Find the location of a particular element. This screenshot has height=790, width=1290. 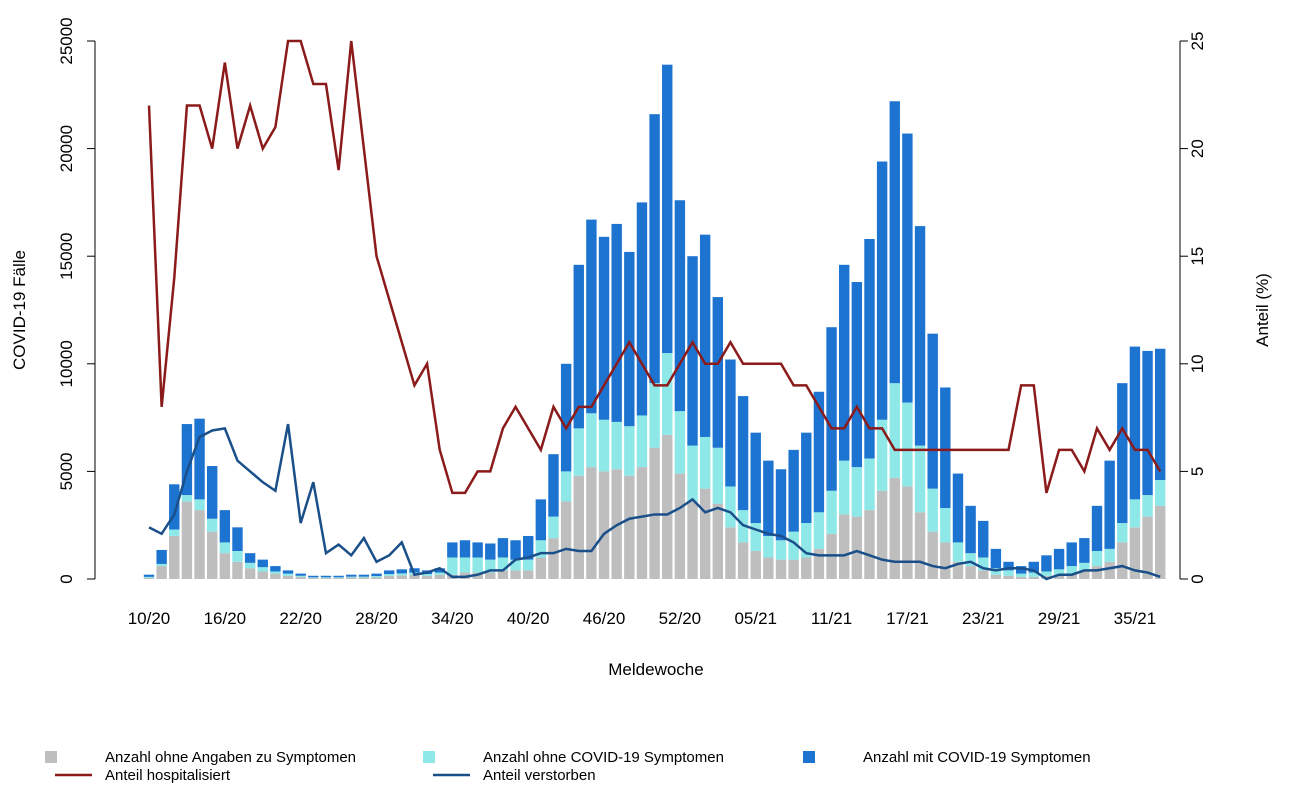

y-tick-label: 10000 is located at coordinates (66, 363).